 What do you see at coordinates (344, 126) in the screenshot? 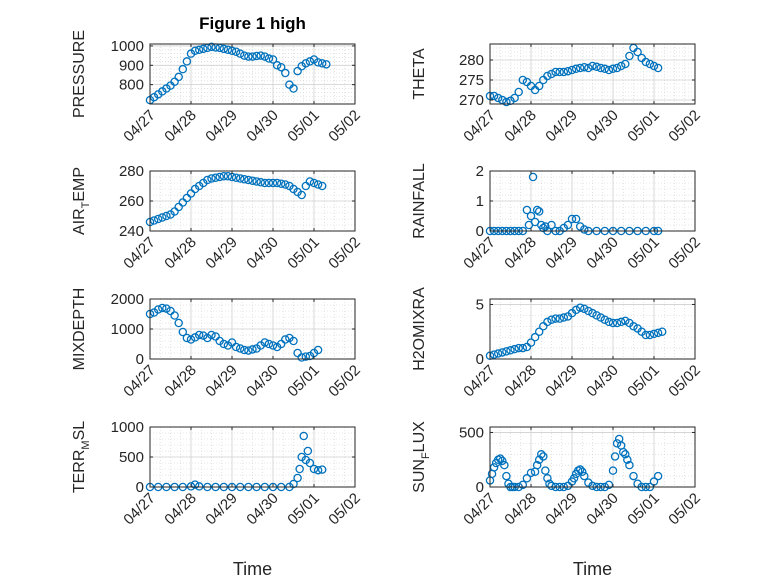
I see `panel-1-x-tick-label: 05/02` at bounding box center [344, 126].